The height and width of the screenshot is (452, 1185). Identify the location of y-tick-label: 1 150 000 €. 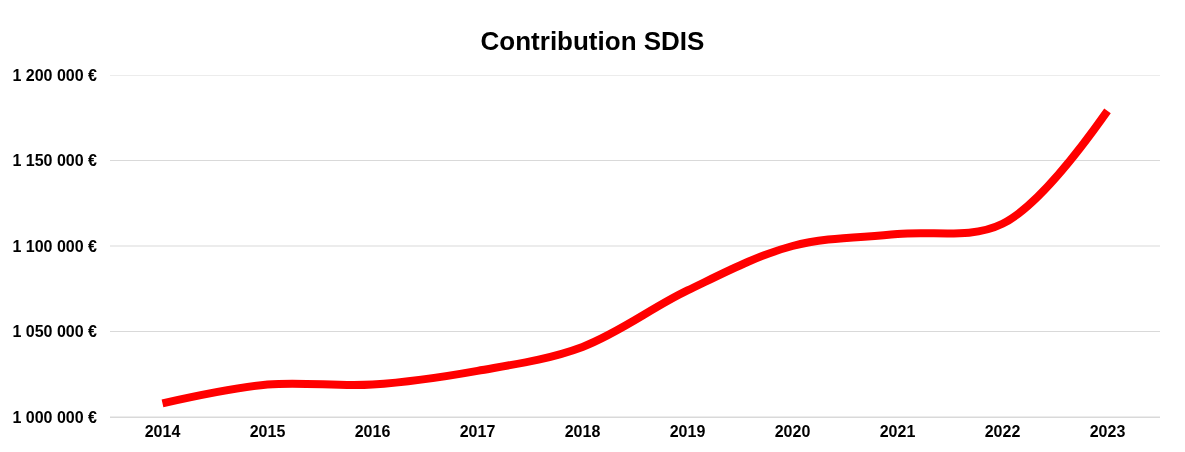
(55, 161).